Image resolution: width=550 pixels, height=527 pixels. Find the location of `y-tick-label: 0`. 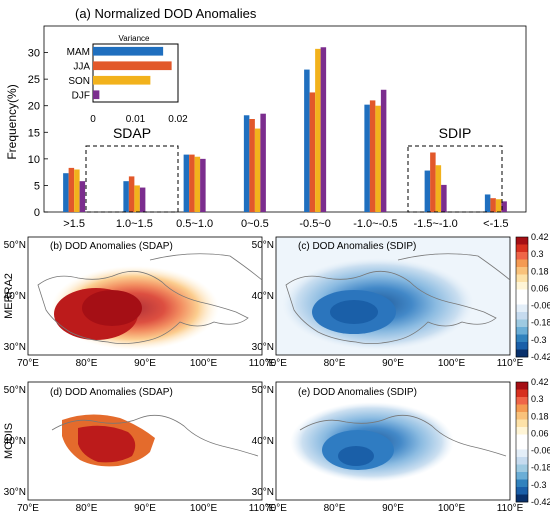

y-tick-label: 0 is located at coordinates (37, 213).